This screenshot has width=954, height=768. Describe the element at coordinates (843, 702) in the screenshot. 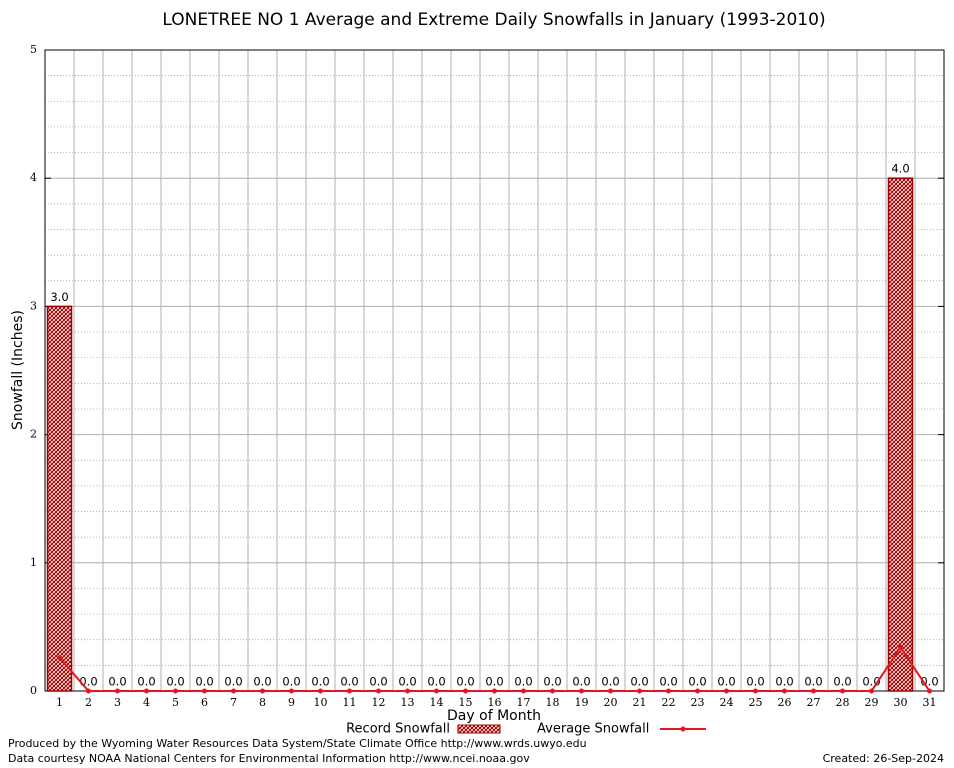

I see `x-tick-label: 28` at that location.